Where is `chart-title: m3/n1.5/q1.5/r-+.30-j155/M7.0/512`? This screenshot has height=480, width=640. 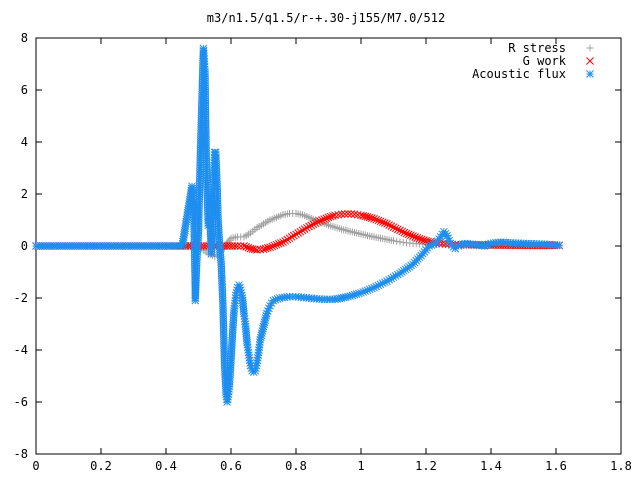 chart-title: m3/n1.5/q1.5/r-+.30-j155/M7.0/512 is located at coordinates (326, 18).